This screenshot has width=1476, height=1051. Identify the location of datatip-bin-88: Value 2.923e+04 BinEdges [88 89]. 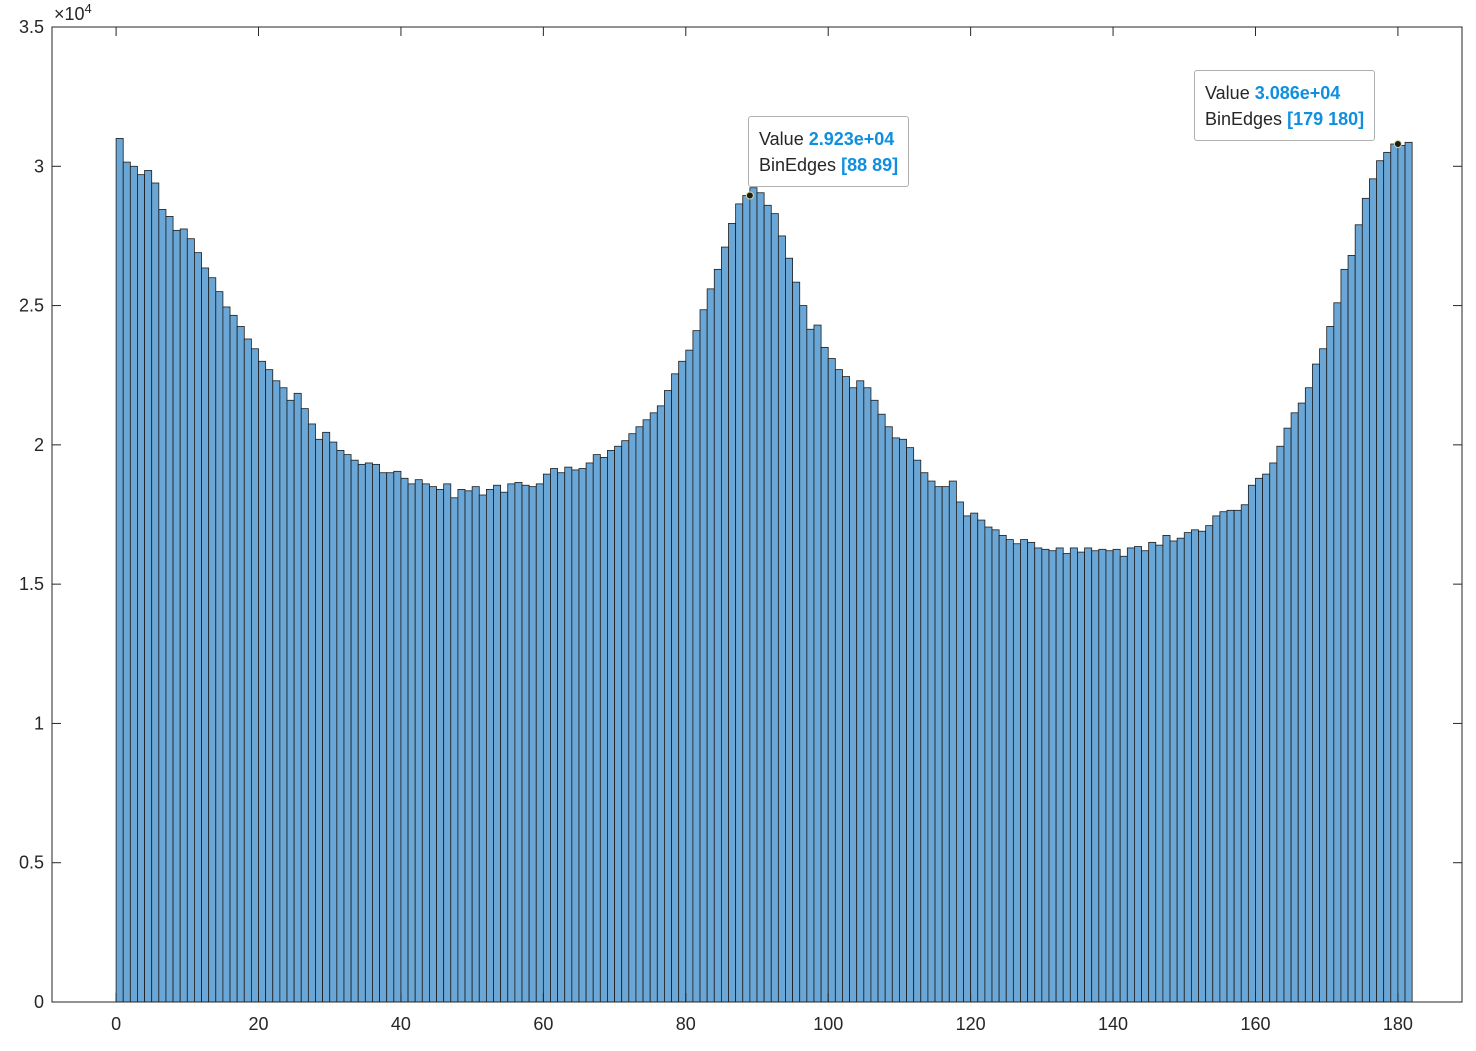
(829, 151).